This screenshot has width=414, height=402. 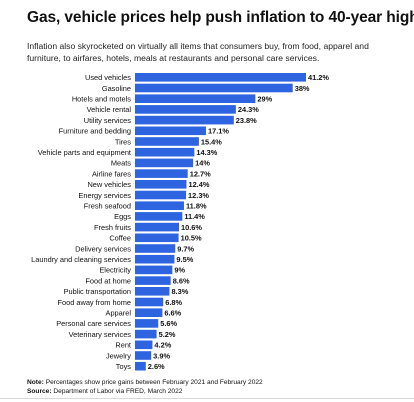 I want to click on category-label: Vehicle parts and equipment, so click(x=84, y=152).